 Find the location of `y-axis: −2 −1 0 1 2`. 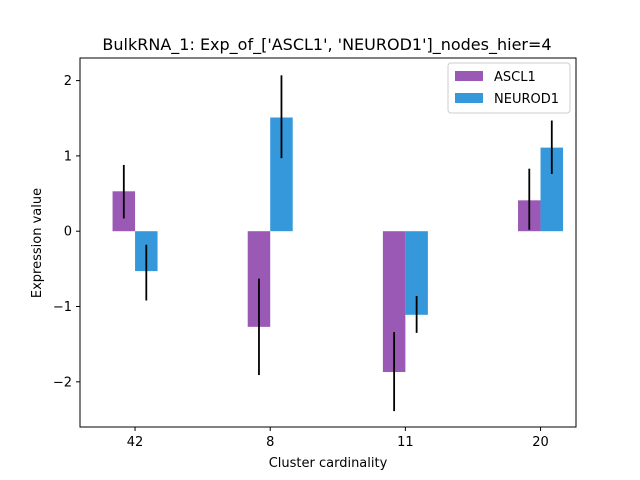

y-axis: −2 −1 0 1 2 is located at coordinates (66, 232).